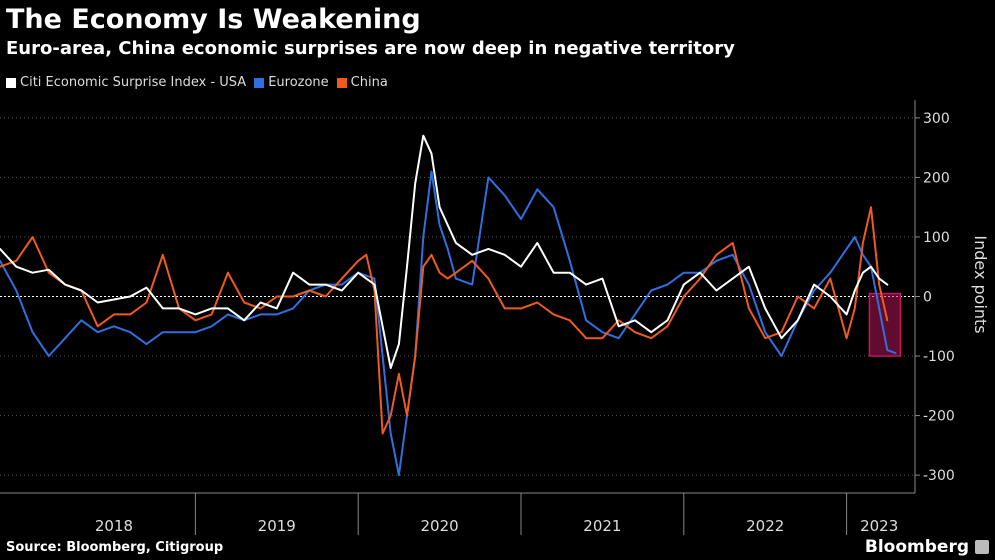 Image resolution: width=995 pixels, height=560 pixels. I want to click on x-tick-label: 2021, so click(602, 526).